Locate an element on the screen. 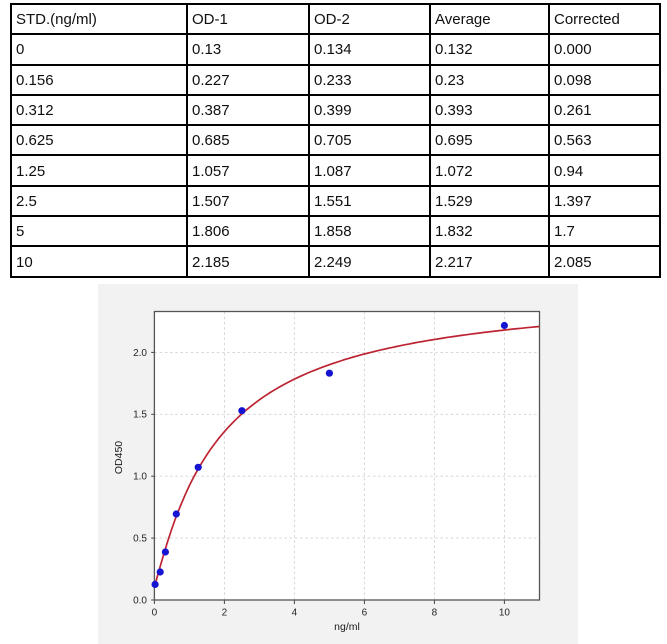 The image size is (667, 644). svg-text: 4 is located at coordinates (295, 612).